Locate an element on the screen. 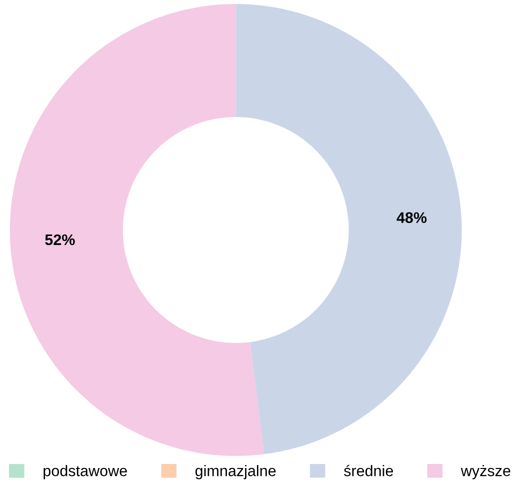  legend-label: podstawowe is located at coordinates (85, 472).